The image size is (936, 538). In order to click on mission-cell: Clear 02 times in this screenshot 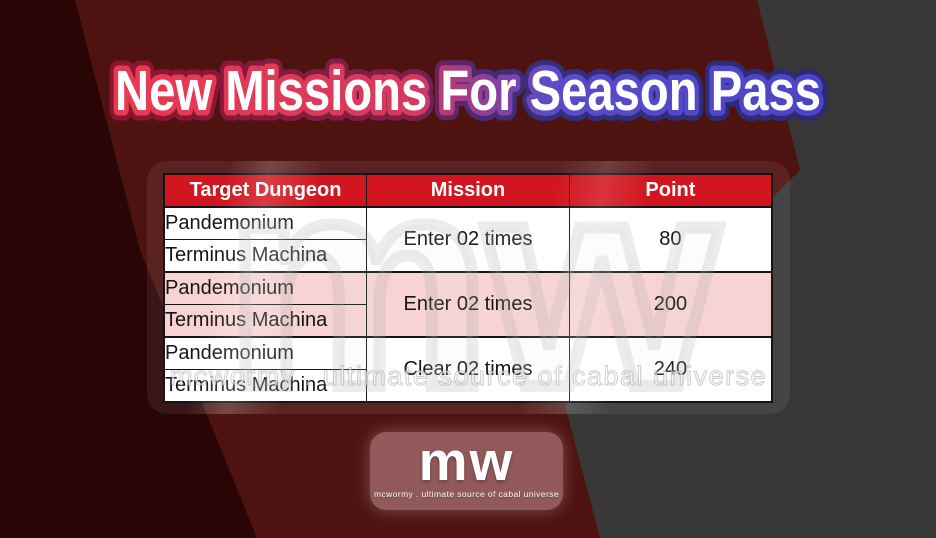, I will do `click(468, 369)`.